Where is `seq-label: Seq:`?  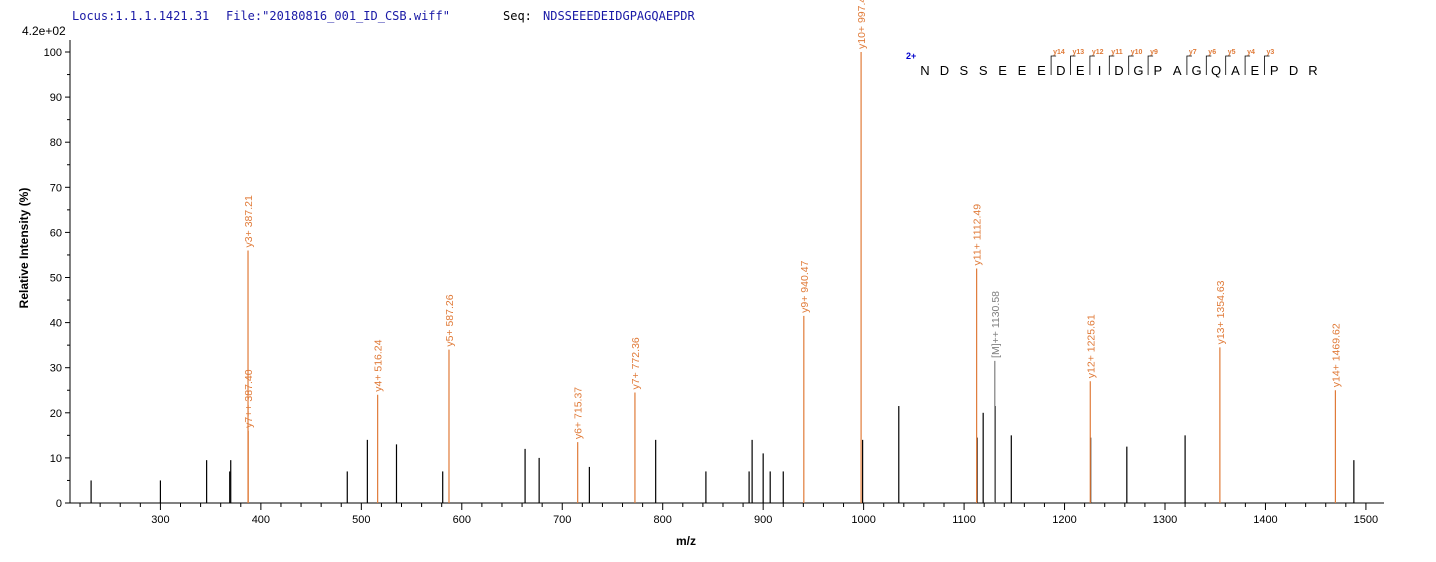
seq-label: Seq: is located at coordinates (517, 16).